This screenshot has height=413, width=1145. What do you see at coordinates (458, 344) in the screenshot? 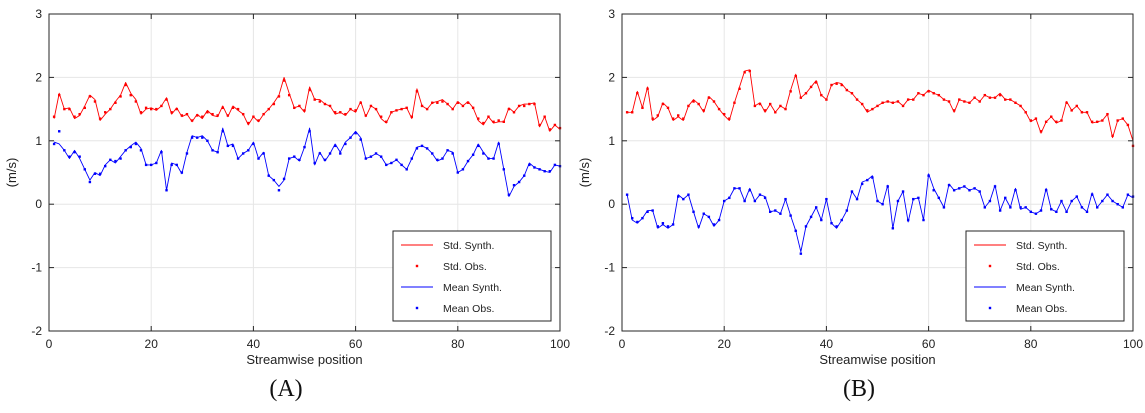
I see `x-tick-label: 80` at bounding box center [458, 344].